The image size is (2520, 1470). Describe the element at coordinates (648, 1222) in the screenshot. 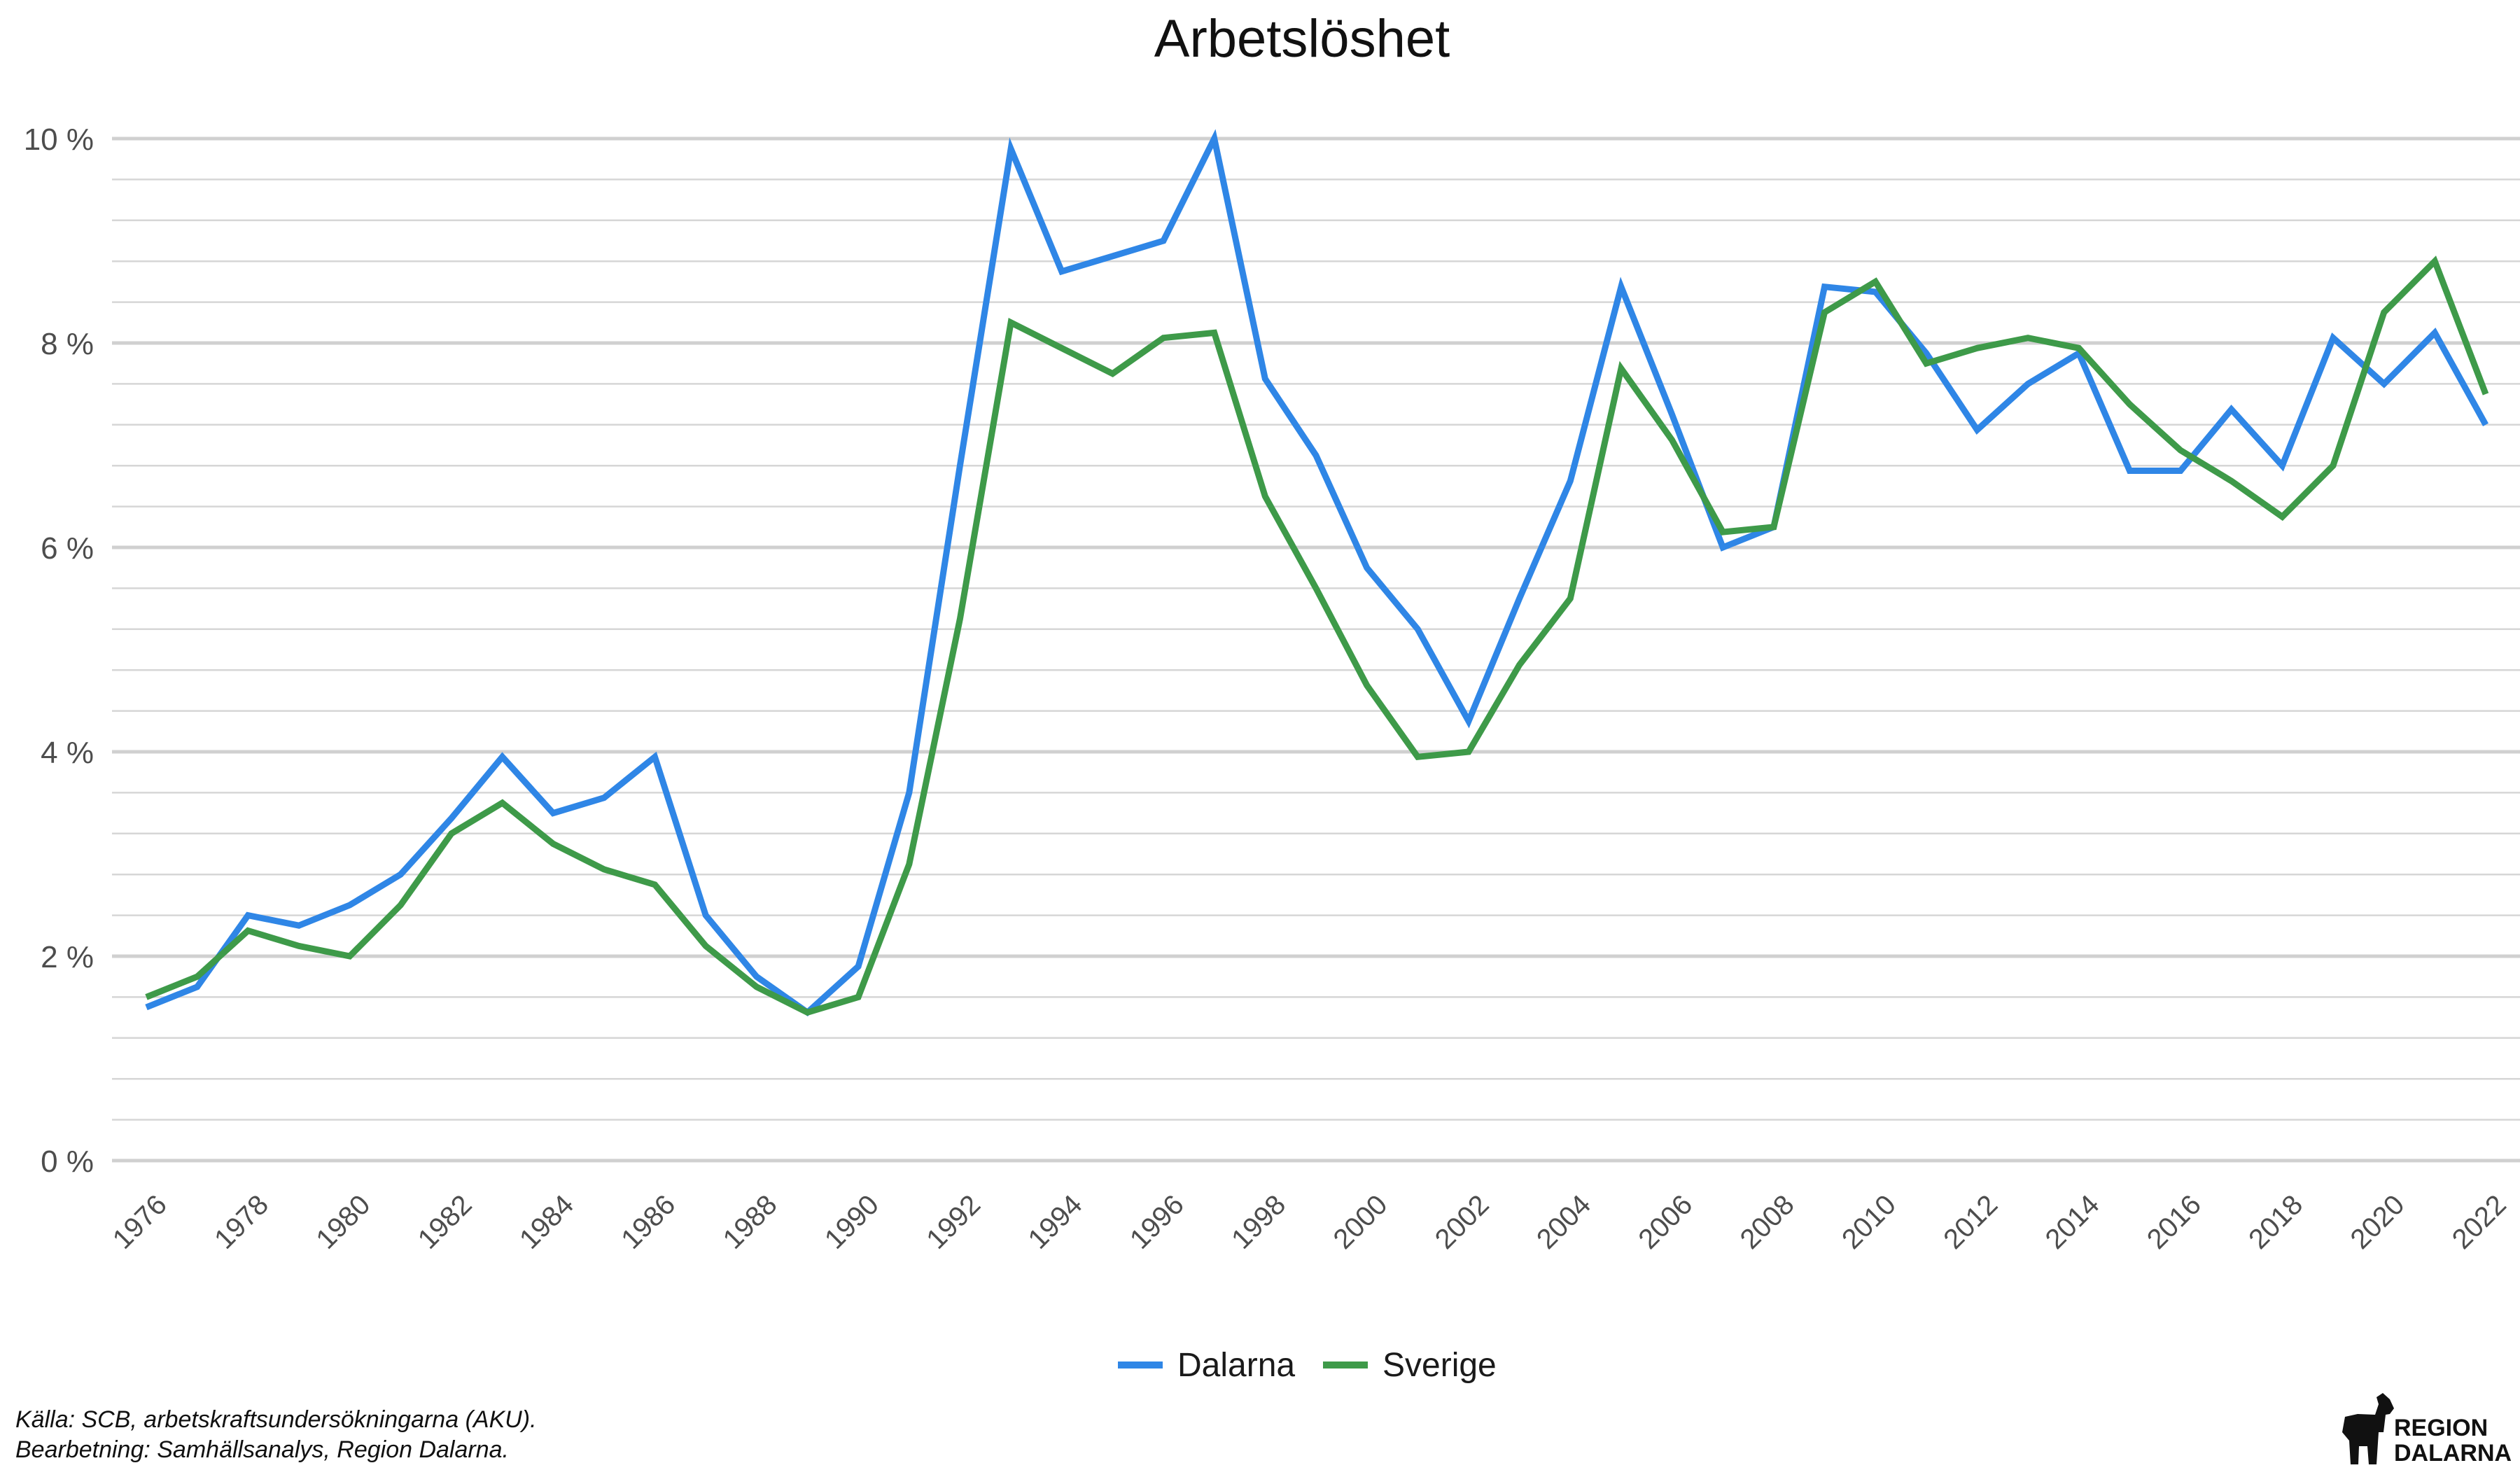

I see `x-tick-label: 1986` at that location.